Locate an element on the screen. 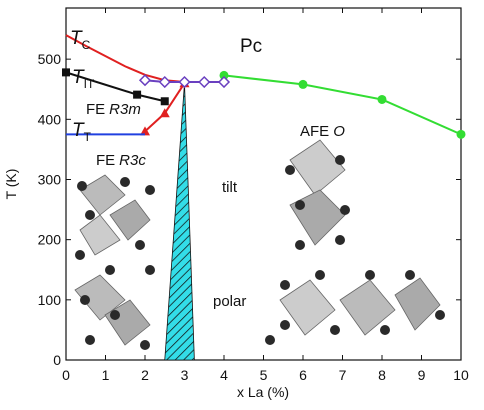  x-tick-label: 4 is located at coordinates (224, 375).